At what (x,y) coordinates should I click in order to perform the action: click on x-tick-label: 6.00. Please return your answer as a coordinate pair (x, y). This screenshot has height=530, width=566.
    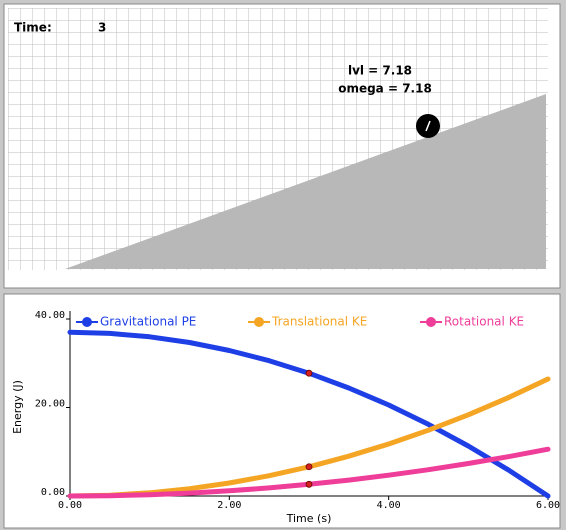
    Looking at the image, I should click on (548, 505).